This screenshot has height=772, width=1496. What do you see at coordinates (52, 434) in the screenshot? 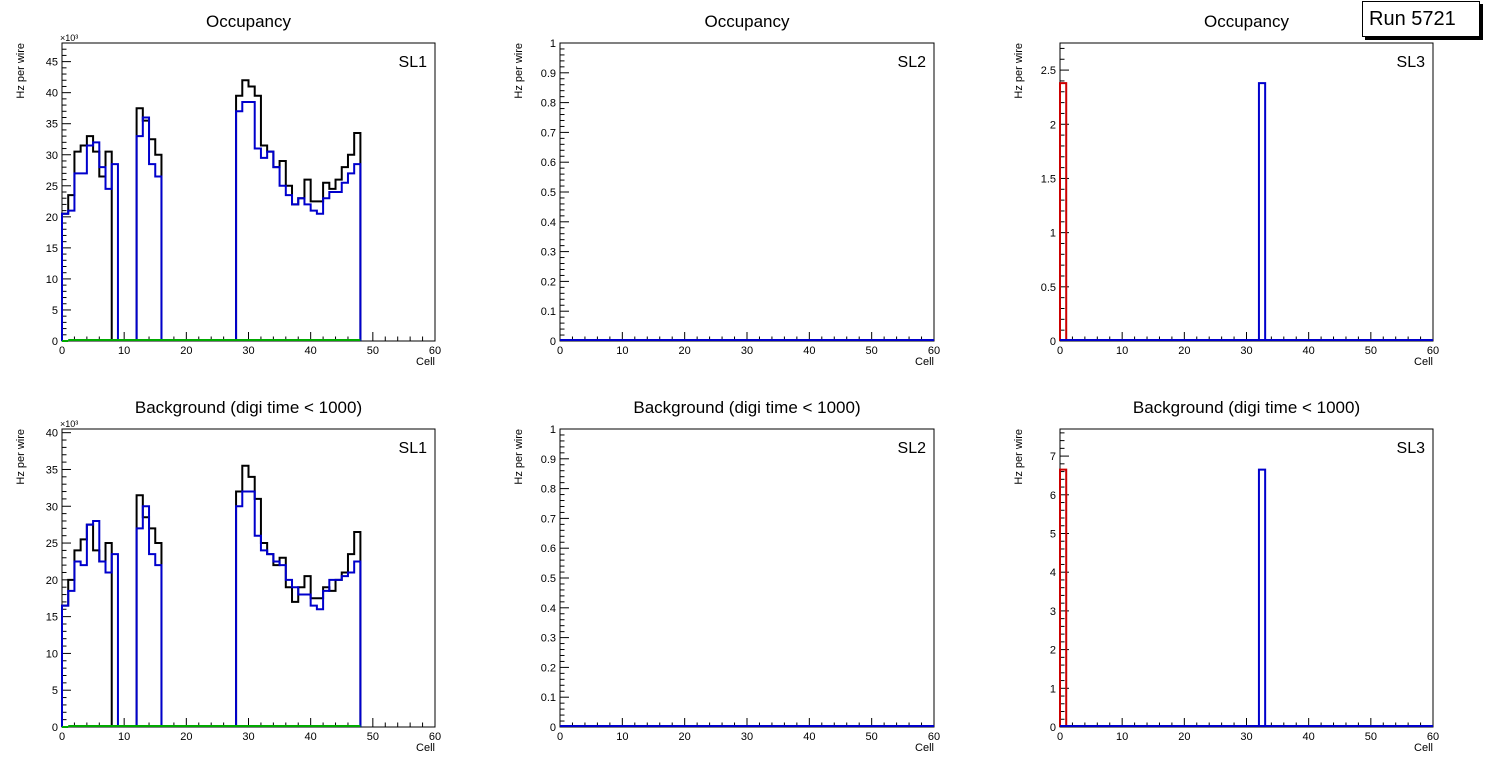
I see `y-tick-label: 40` at bounding box center [52, 434].